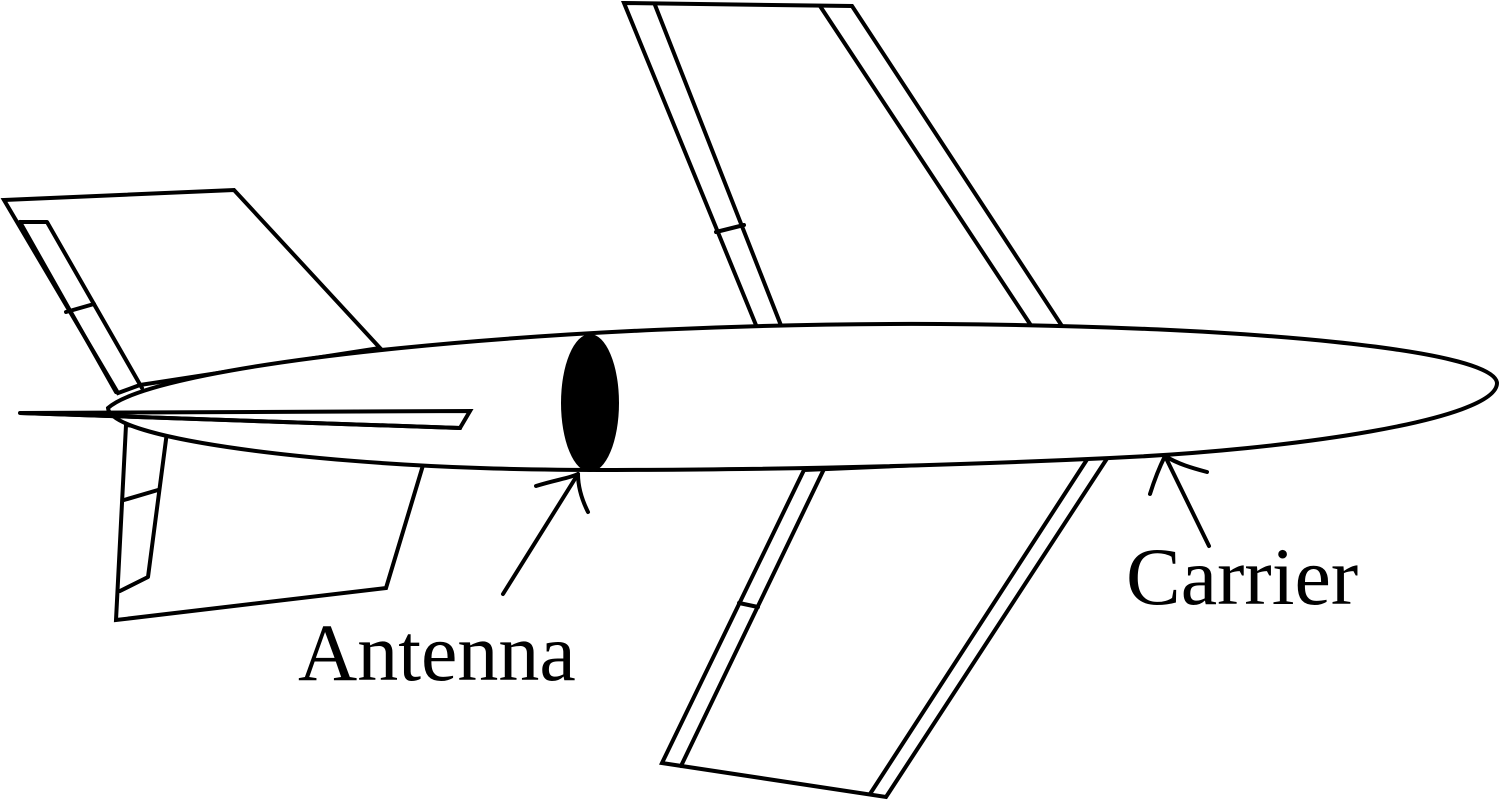  Describe the element at coordinates (590, 403) in the screenshot. I see `antenna-shape` at that location.